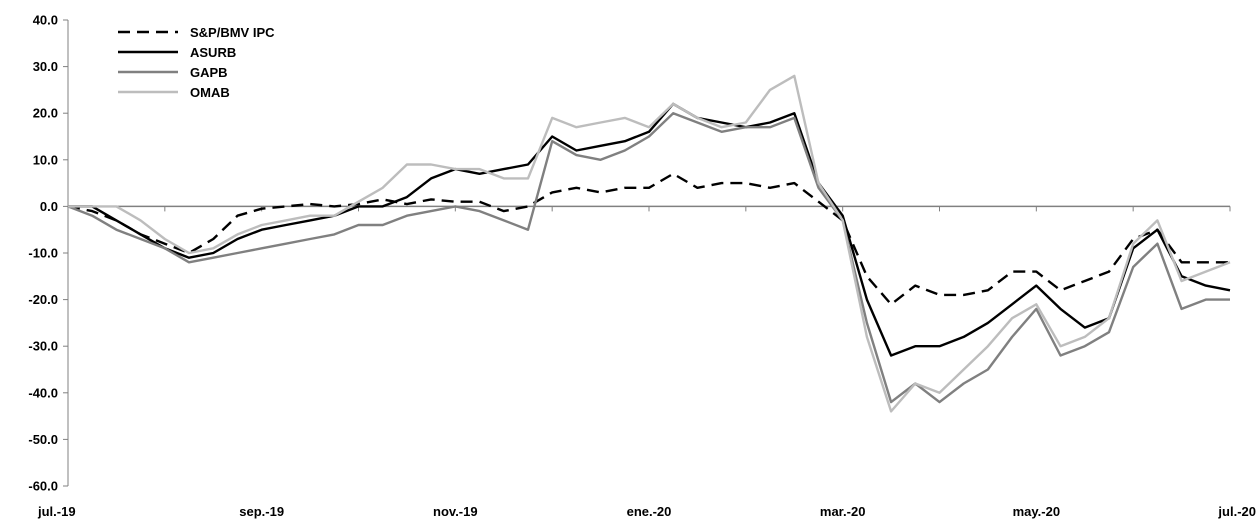 Image resolution: width=1260 pixels, height=525 pixels. I want to click on x-tick-label: jul.-19, so click(56, 511).